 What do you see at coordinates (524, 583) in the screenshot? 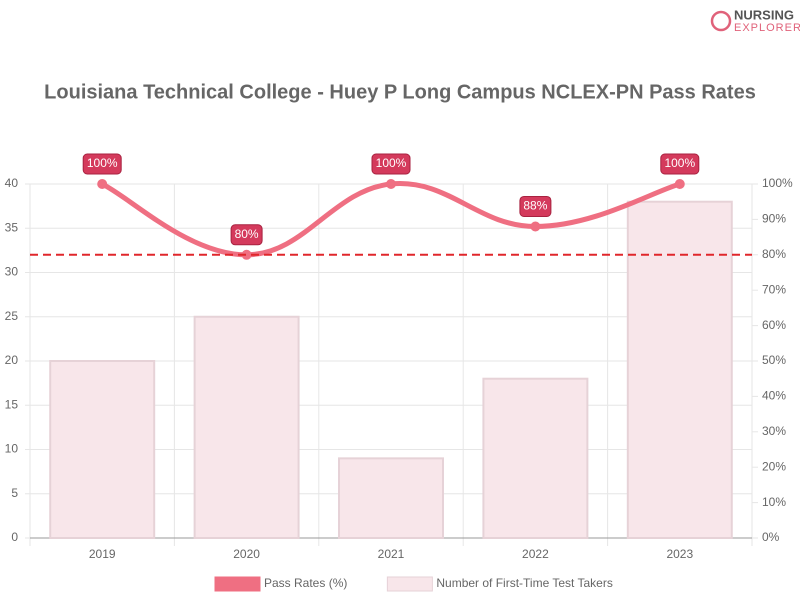
I see `legend-label: Number of First-Time Test Takers` at bounding box center [524, 583].